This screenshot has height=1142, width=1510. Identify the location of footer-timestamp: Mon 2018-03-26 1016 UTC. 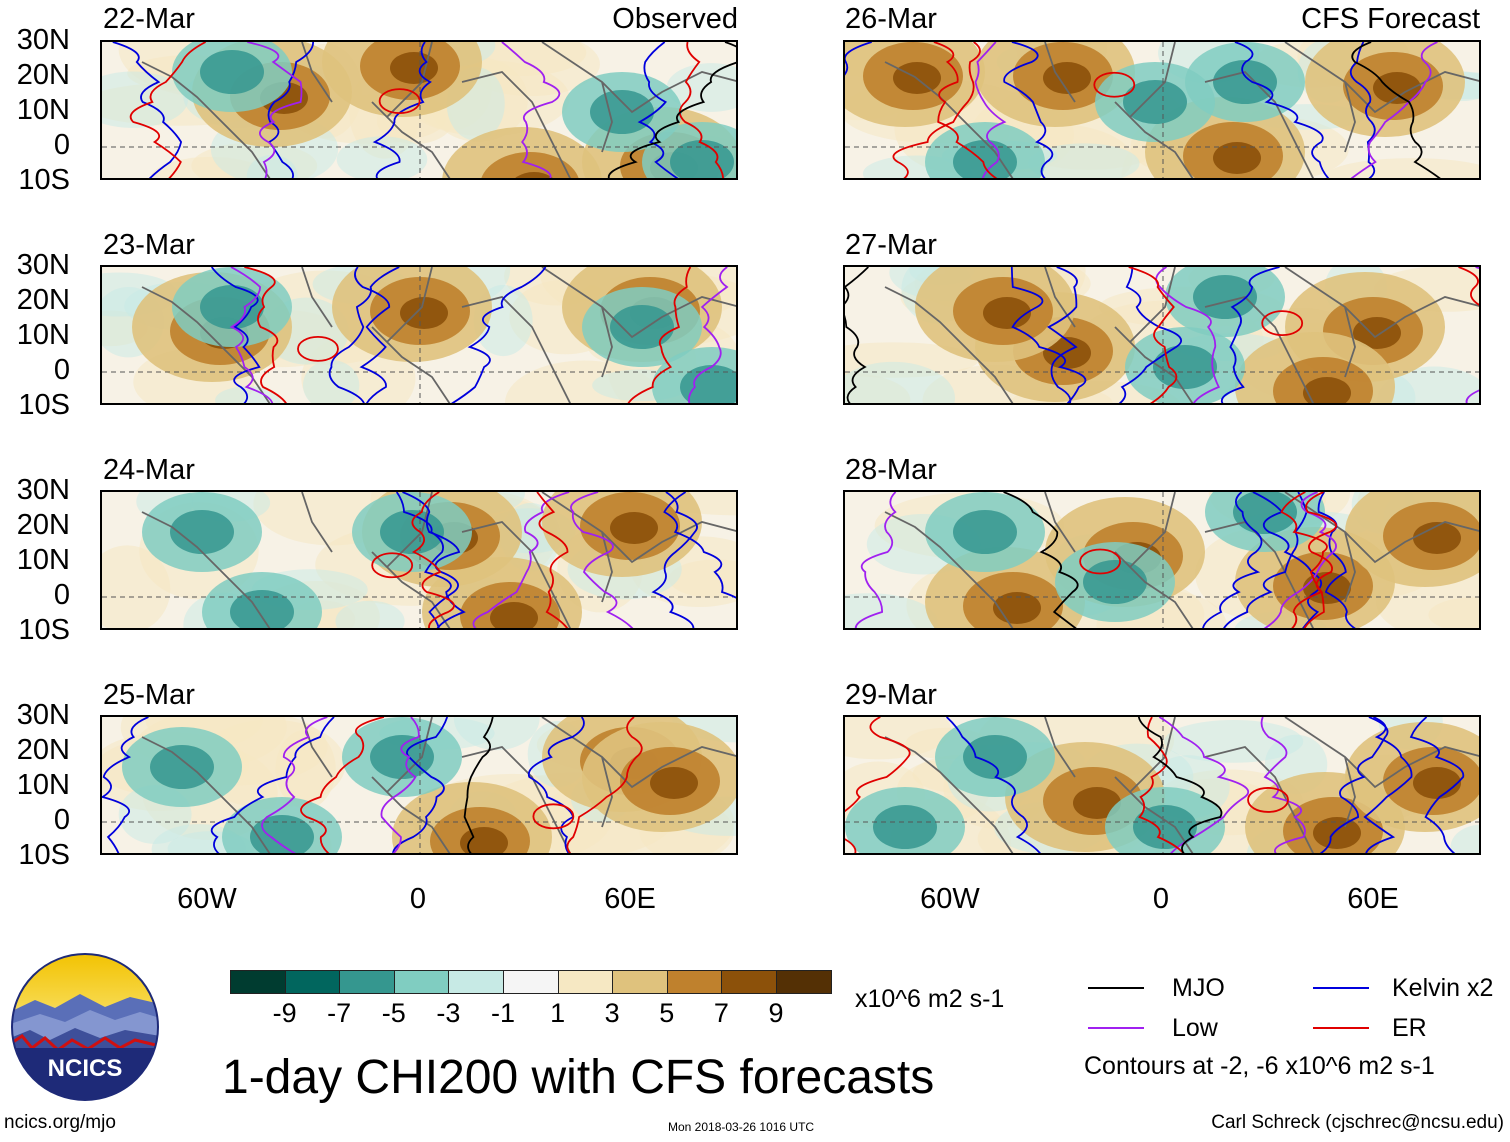
(741, 1127).